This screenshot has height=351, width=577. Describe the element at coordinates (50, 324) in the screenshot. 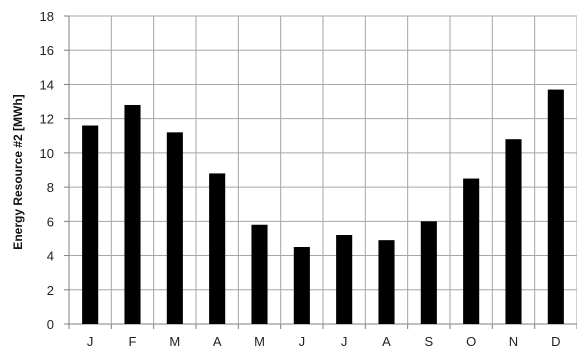

I see `y-tick-label: 0` at that location.